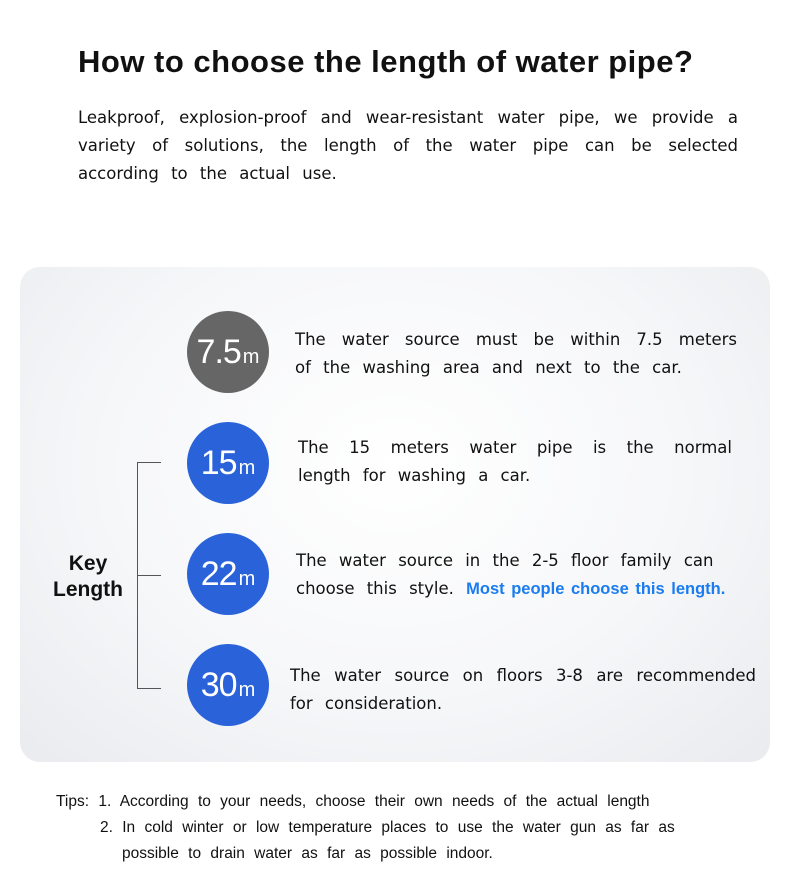 Image resolution: width=790 pixels, height=896 pixels. What do you see at coordinates (219, 352) in the screenshot?
I see `length-value: 7.5` at bounding box center [219, 352].